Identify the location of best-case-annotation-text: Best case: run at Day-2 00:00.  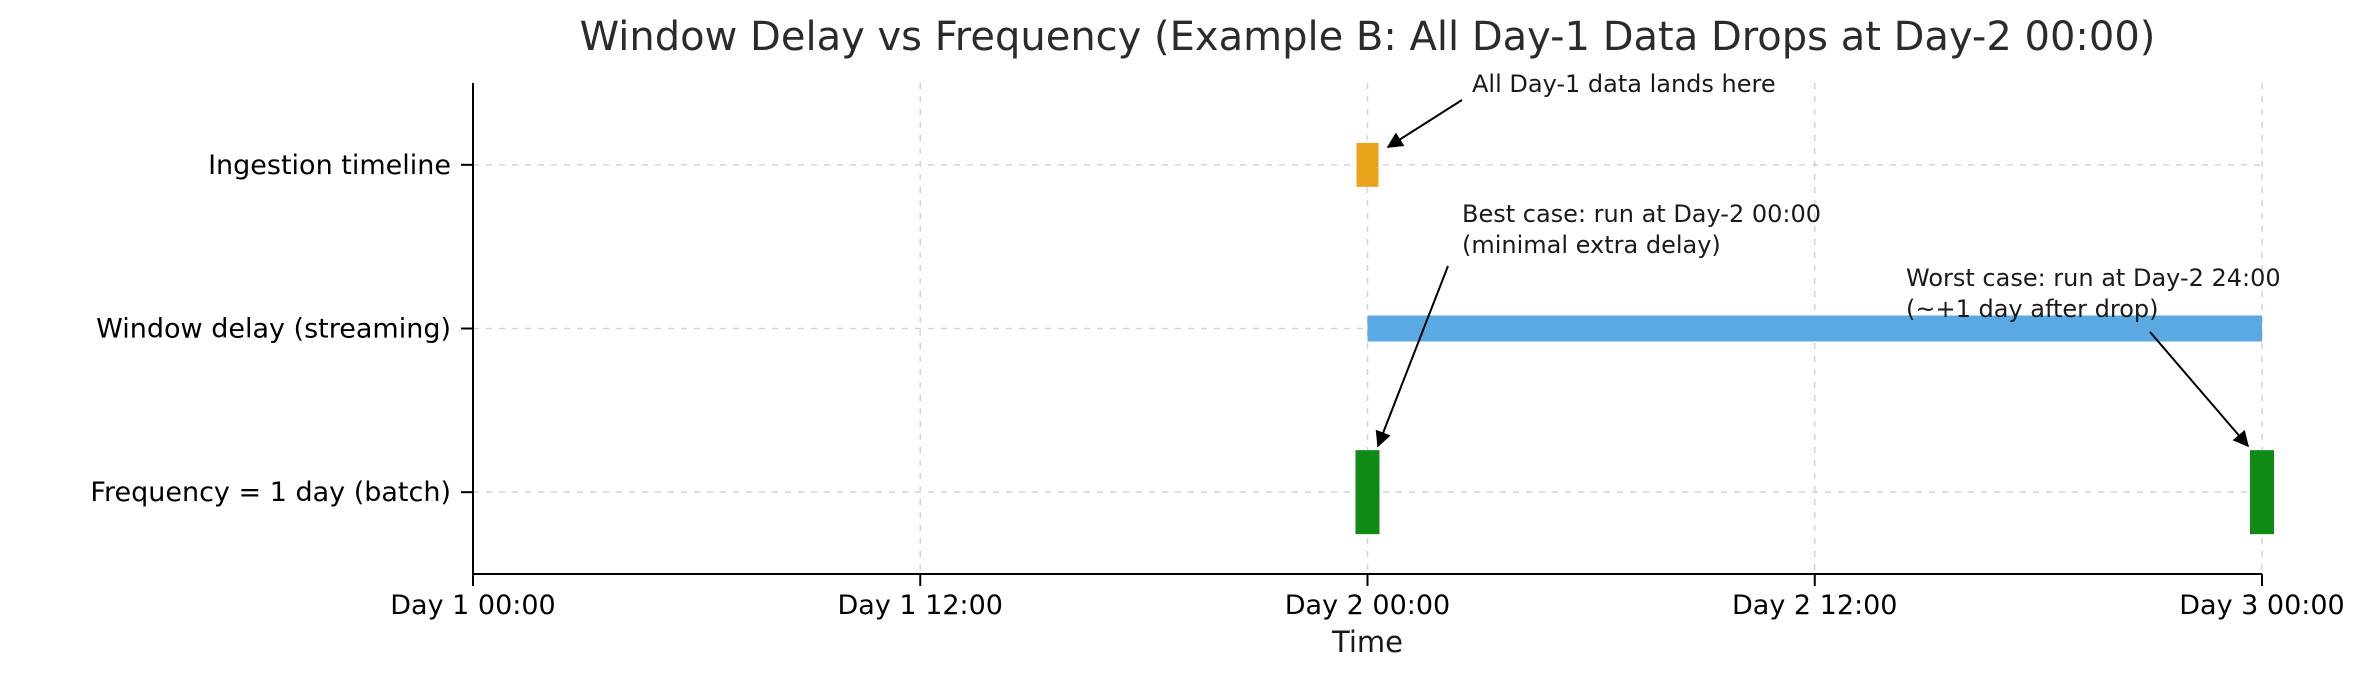
(1641, 214).